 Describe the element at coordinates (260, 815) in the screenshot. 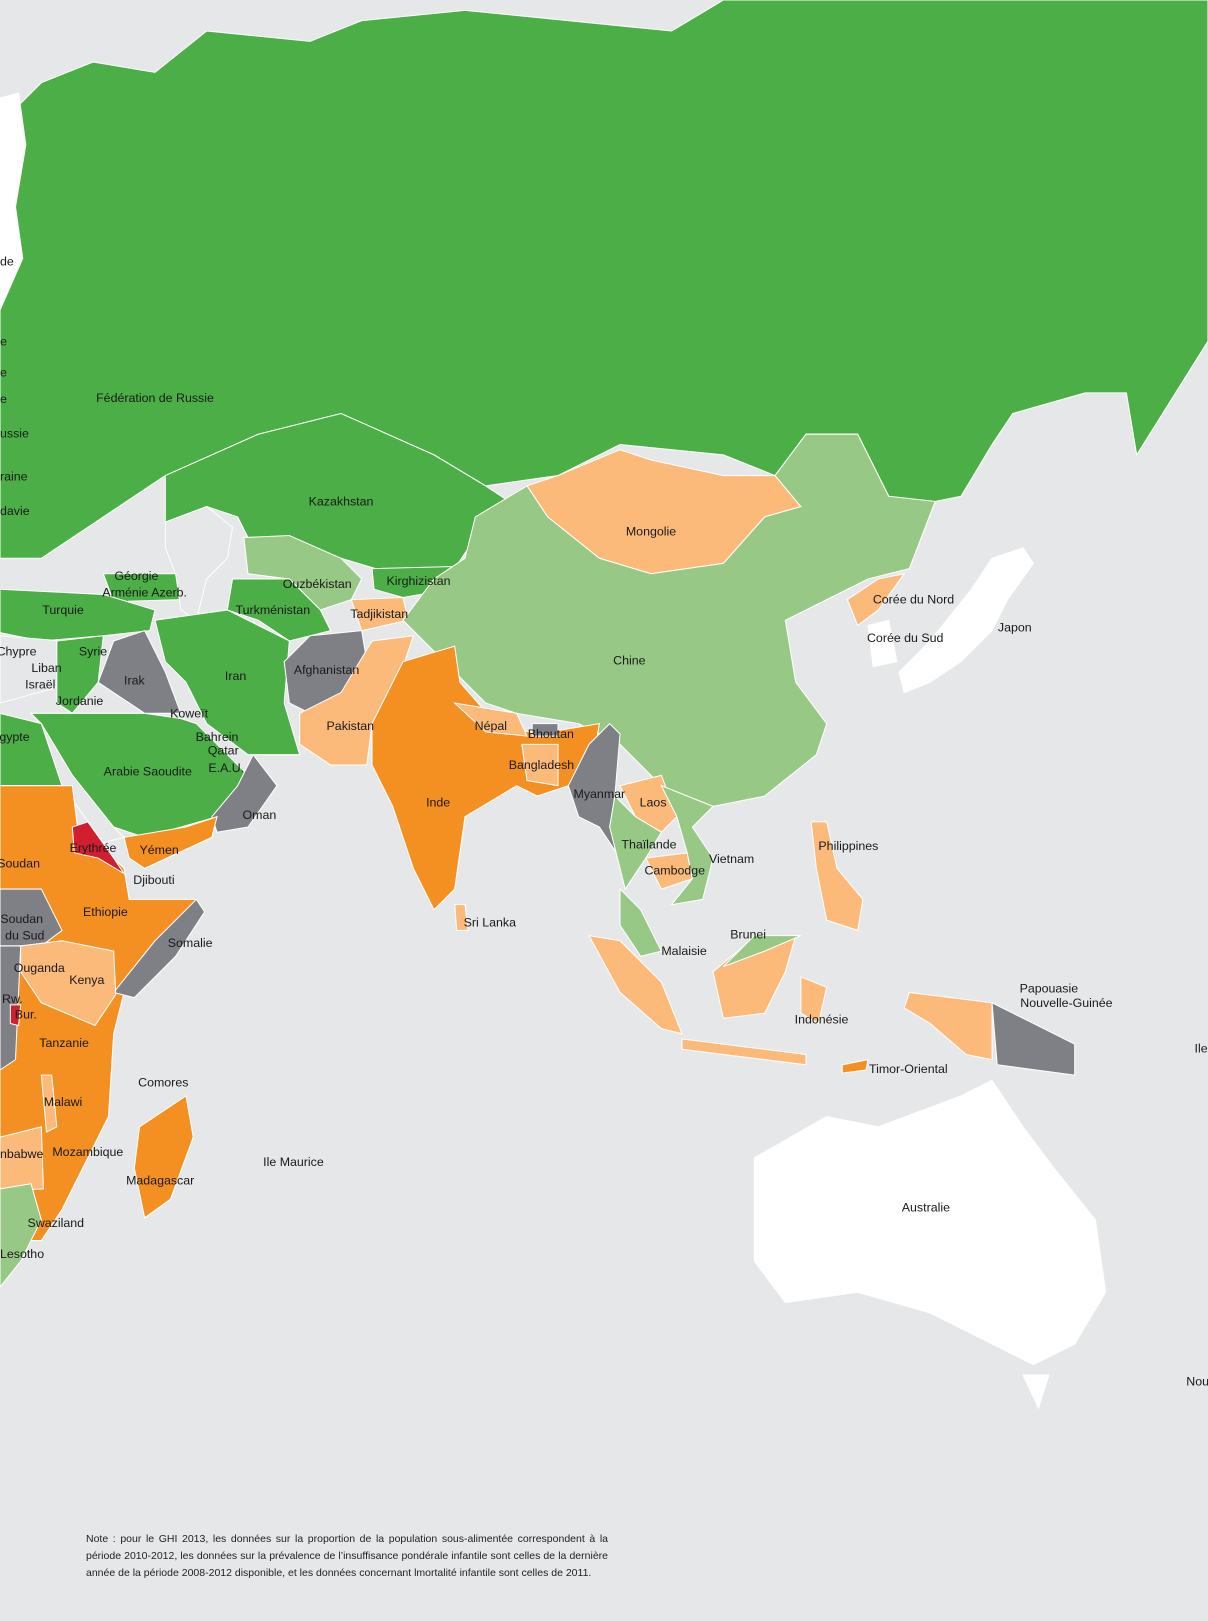

I see `country-label: Oman` at that location.